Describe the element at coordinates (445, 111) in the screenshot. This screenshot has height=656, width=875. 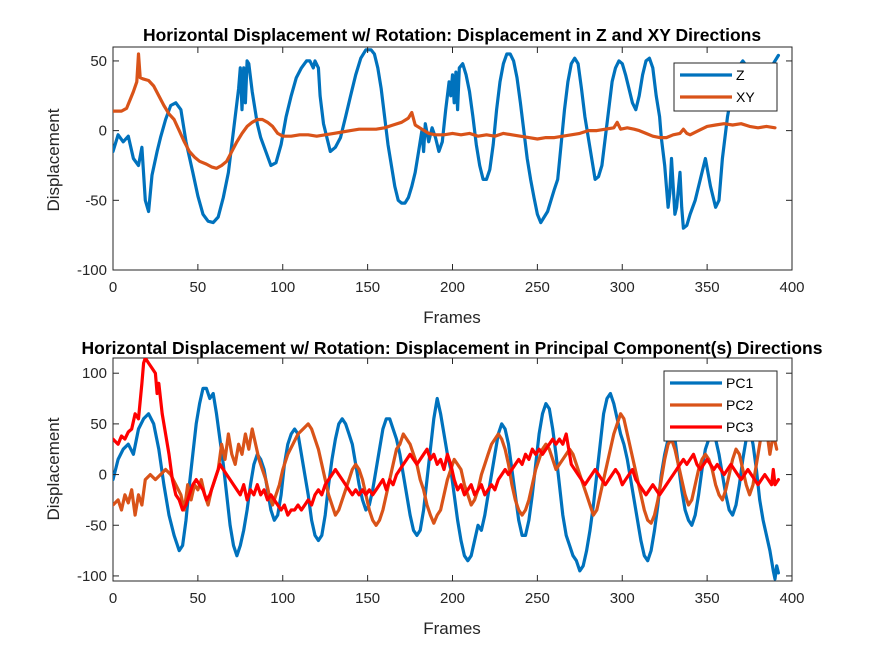
I see `series-line-xy` at that location.